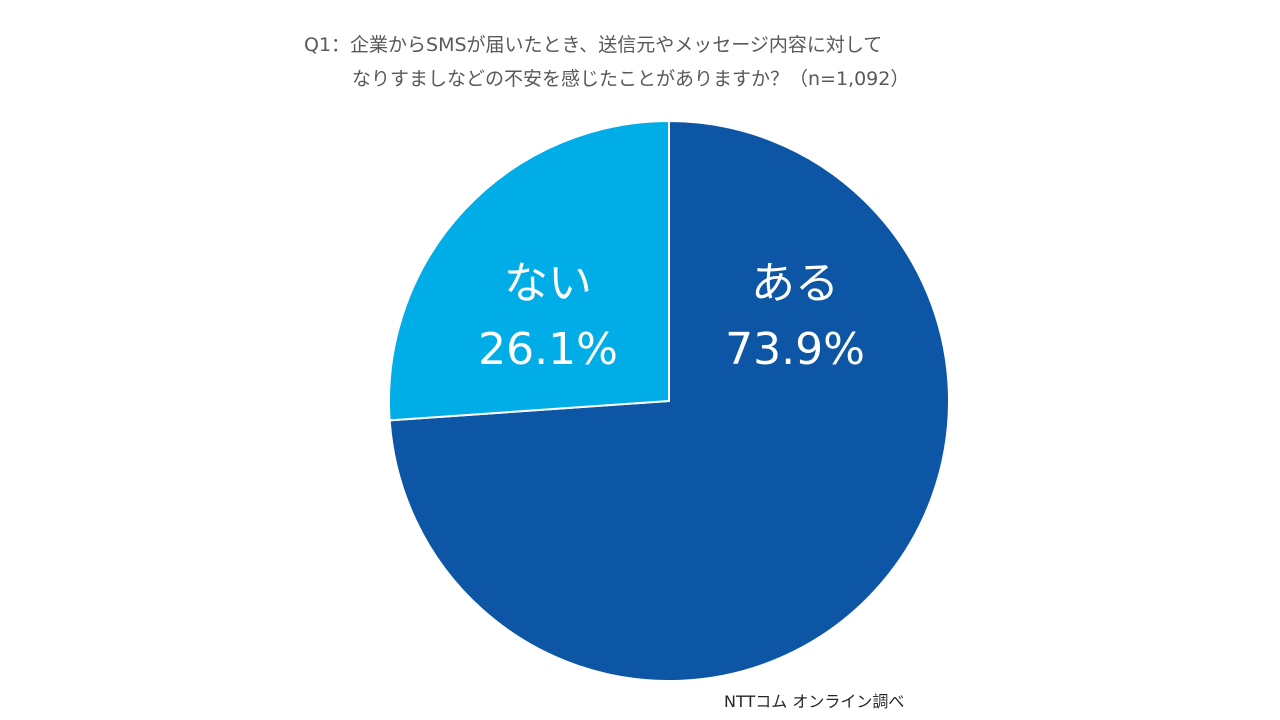  I want to click on pie-labels: ある 73.9% ない 26.1%, so click(671, 316).